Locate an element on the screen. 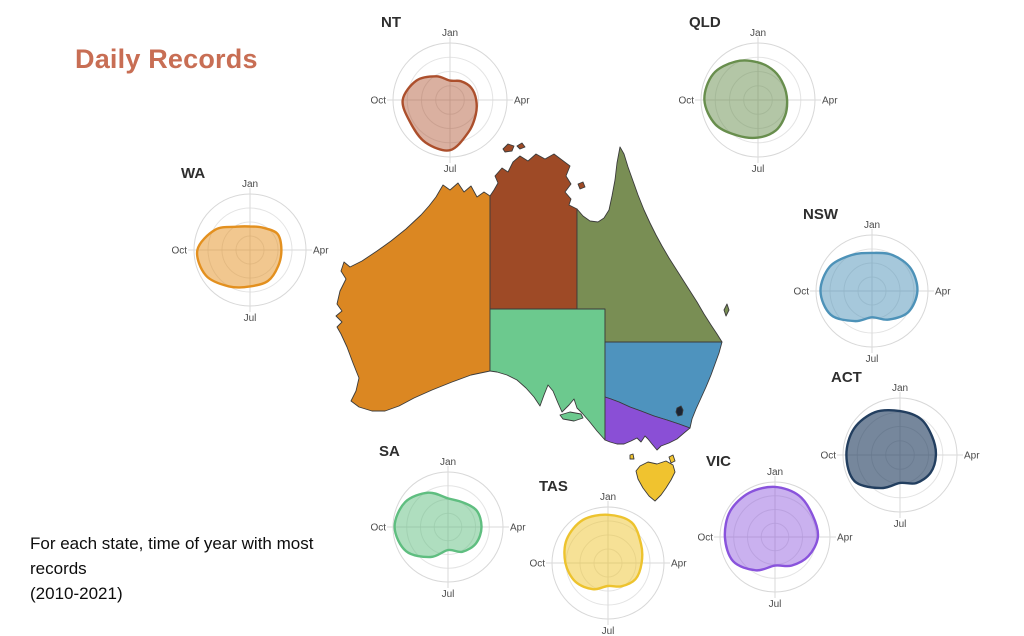  radar-chart-tas: Jan Apr Jul Oct TAS is located at coordinates (608, 557).